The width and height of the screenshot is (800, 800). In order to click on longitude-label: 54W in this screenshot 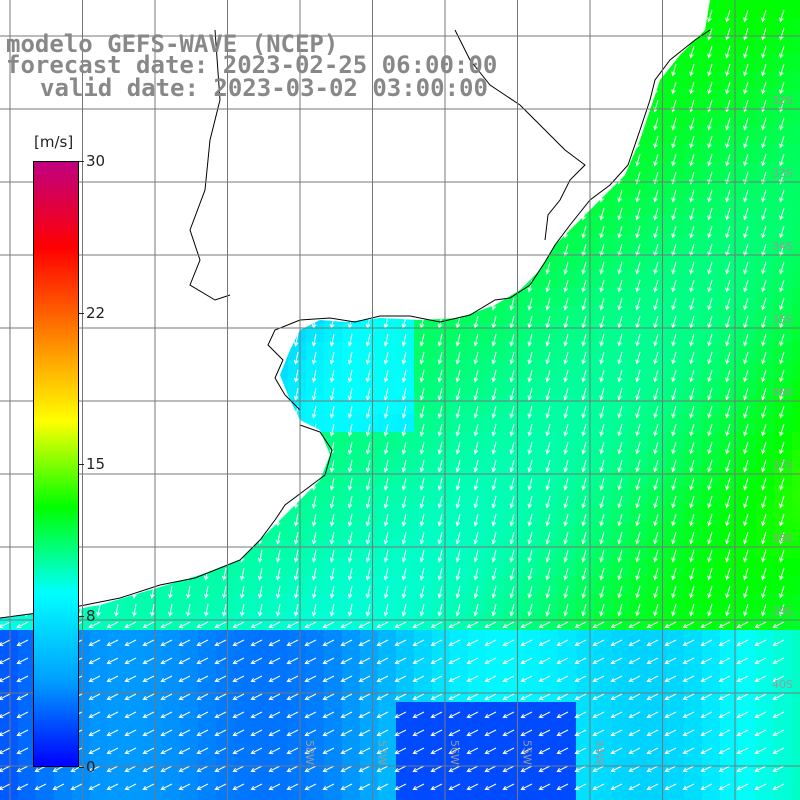, I will do `click(599, 752)`.